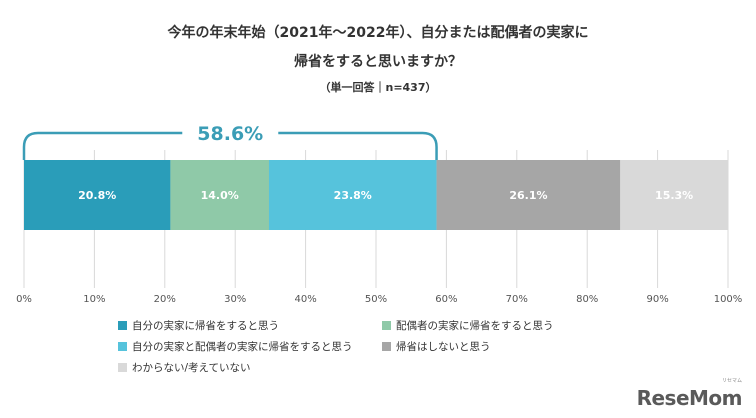 The height and width of the screenshot is (418, 756). I want to click on legend-item: わからない/考えていない, so click(184, 367).